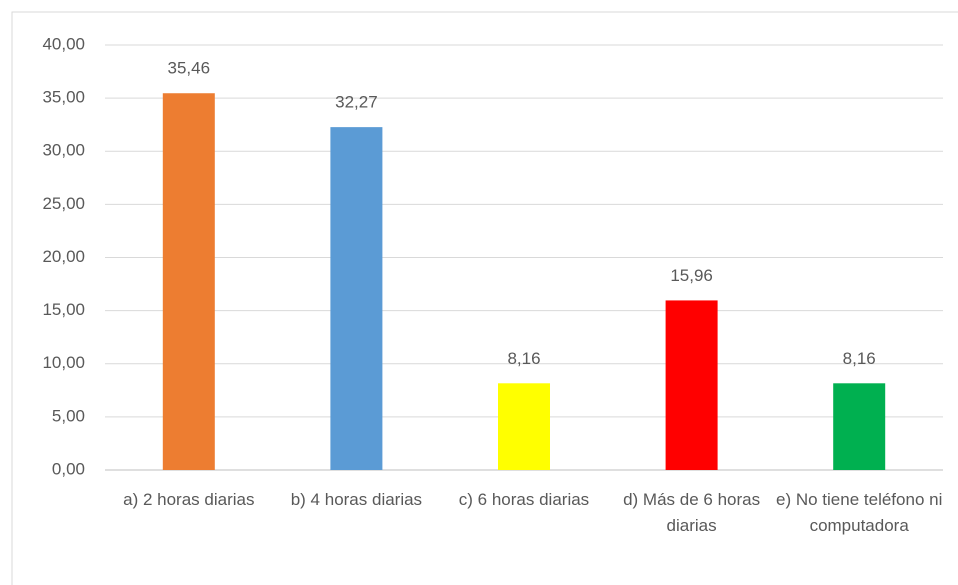 This screenshot has width=958, height=585. I want to click on x-tick-label: c) 6 horas diarias, so click(524, 499).